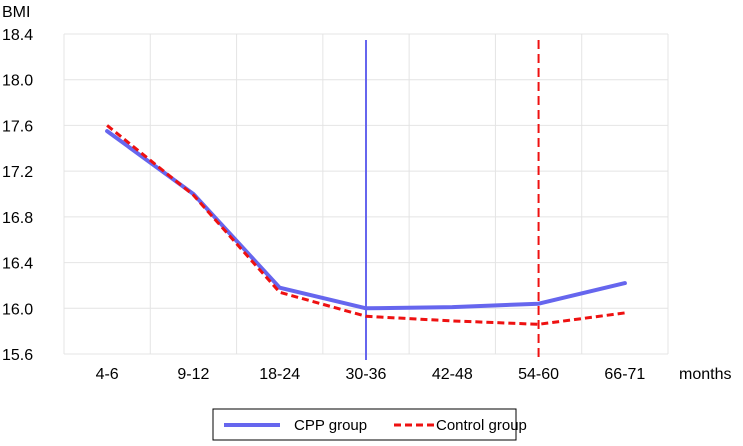 The image size is (743, 446). Describe the element at coordinates (366, 374) in the screenshot. I see `x-tick-label: 30-36` at that location.